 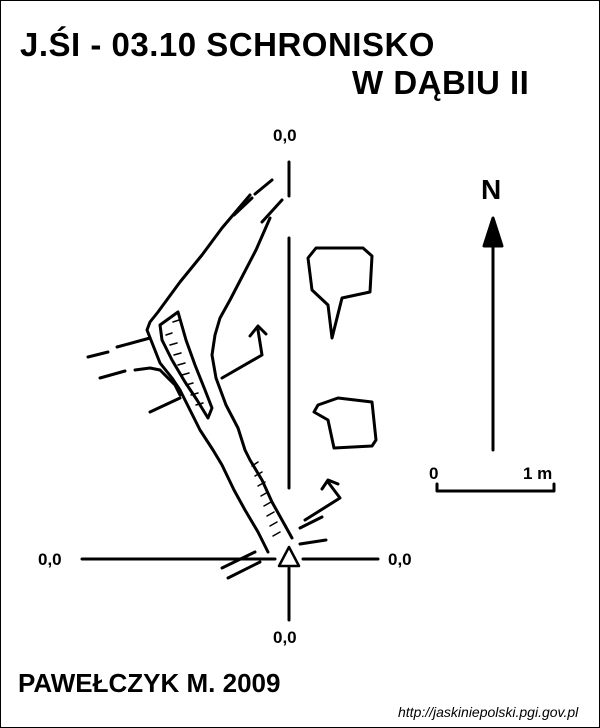 I want to click on passage-left-wall, so click(x=157, y=381).